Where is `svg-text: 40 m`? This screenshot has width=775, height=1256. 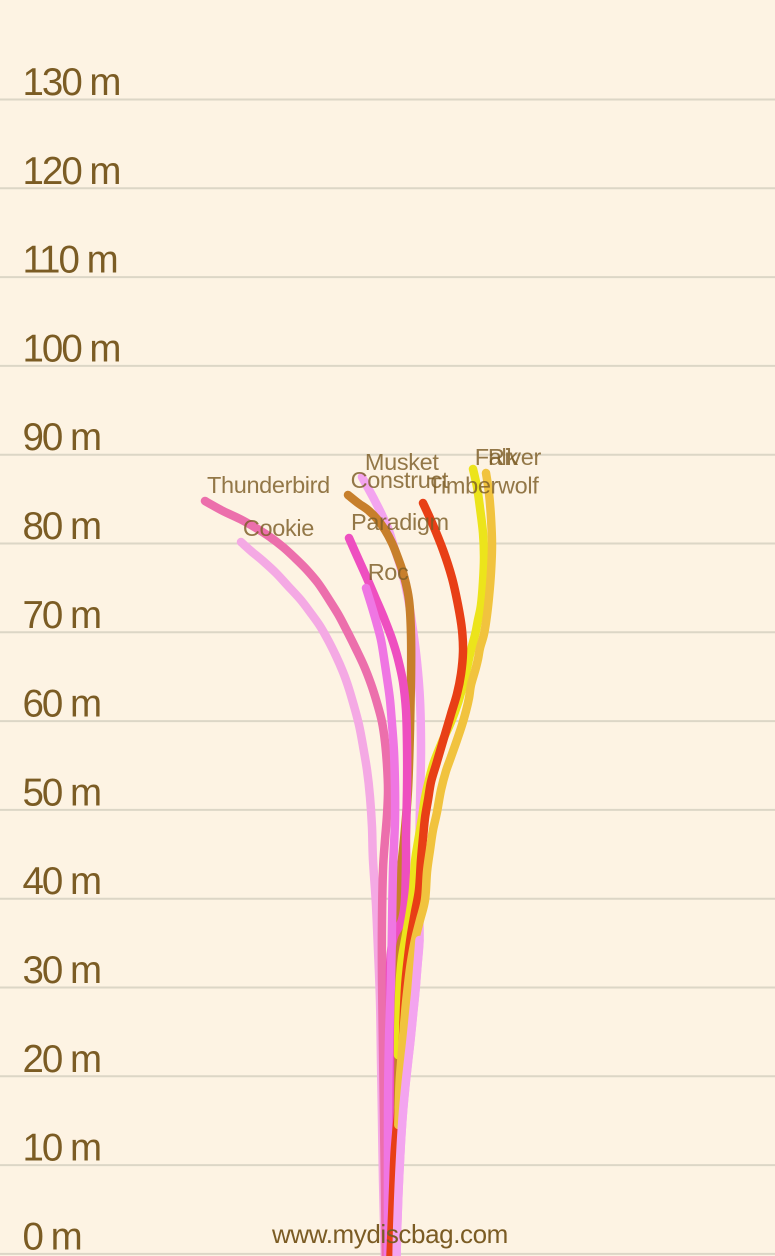
svg-text: 40 m is located at coordinates (62, 881).